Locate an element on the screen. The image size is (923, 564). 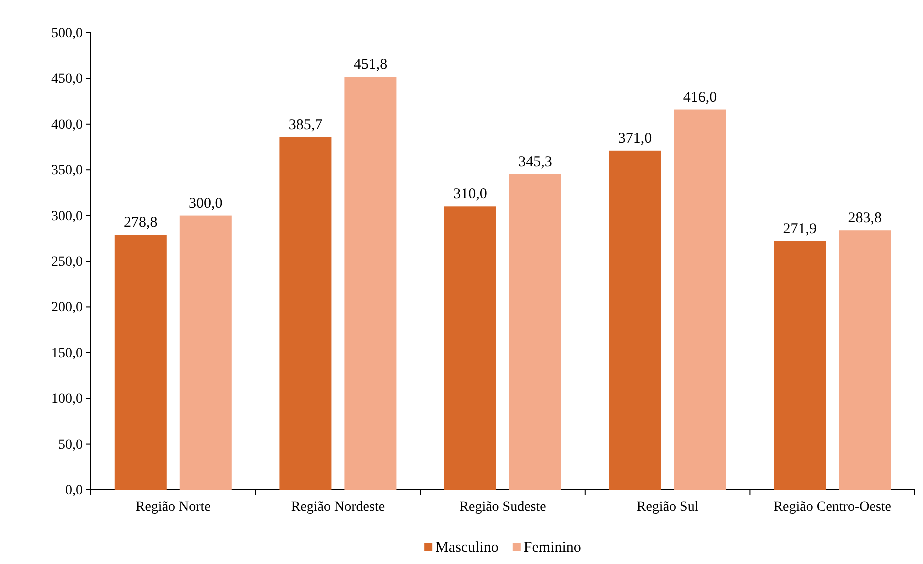
data-label: 371,0 is located at coordinates (635, 138).